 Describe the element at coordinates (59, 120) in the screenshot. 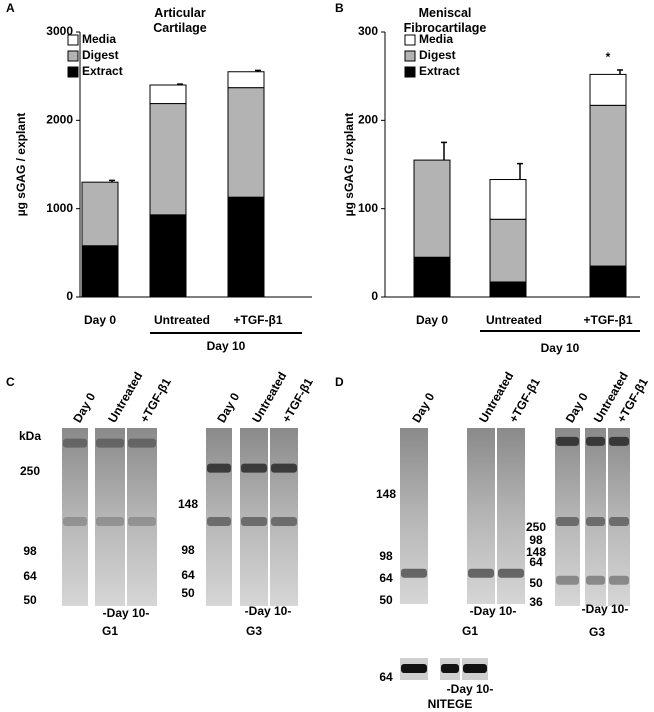

I see `y-tick-label: 2000` at that location.